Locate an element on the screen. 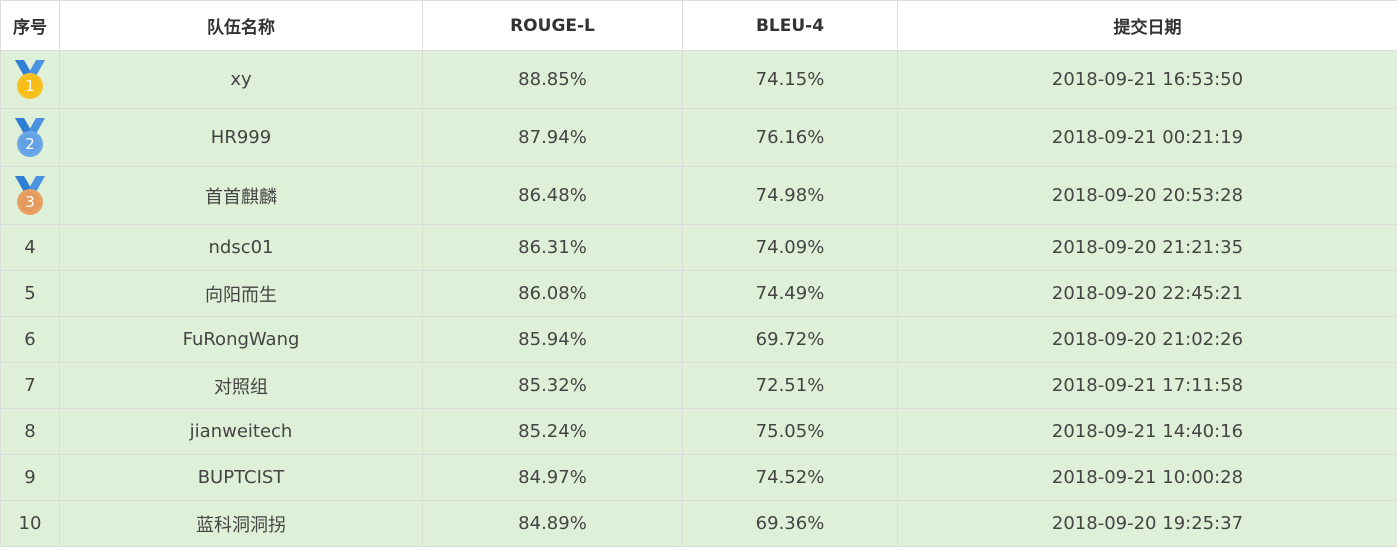 This screenshot has width=1397, height=558. rouge-cell: 85.94% is located at coordinates (552, 339).